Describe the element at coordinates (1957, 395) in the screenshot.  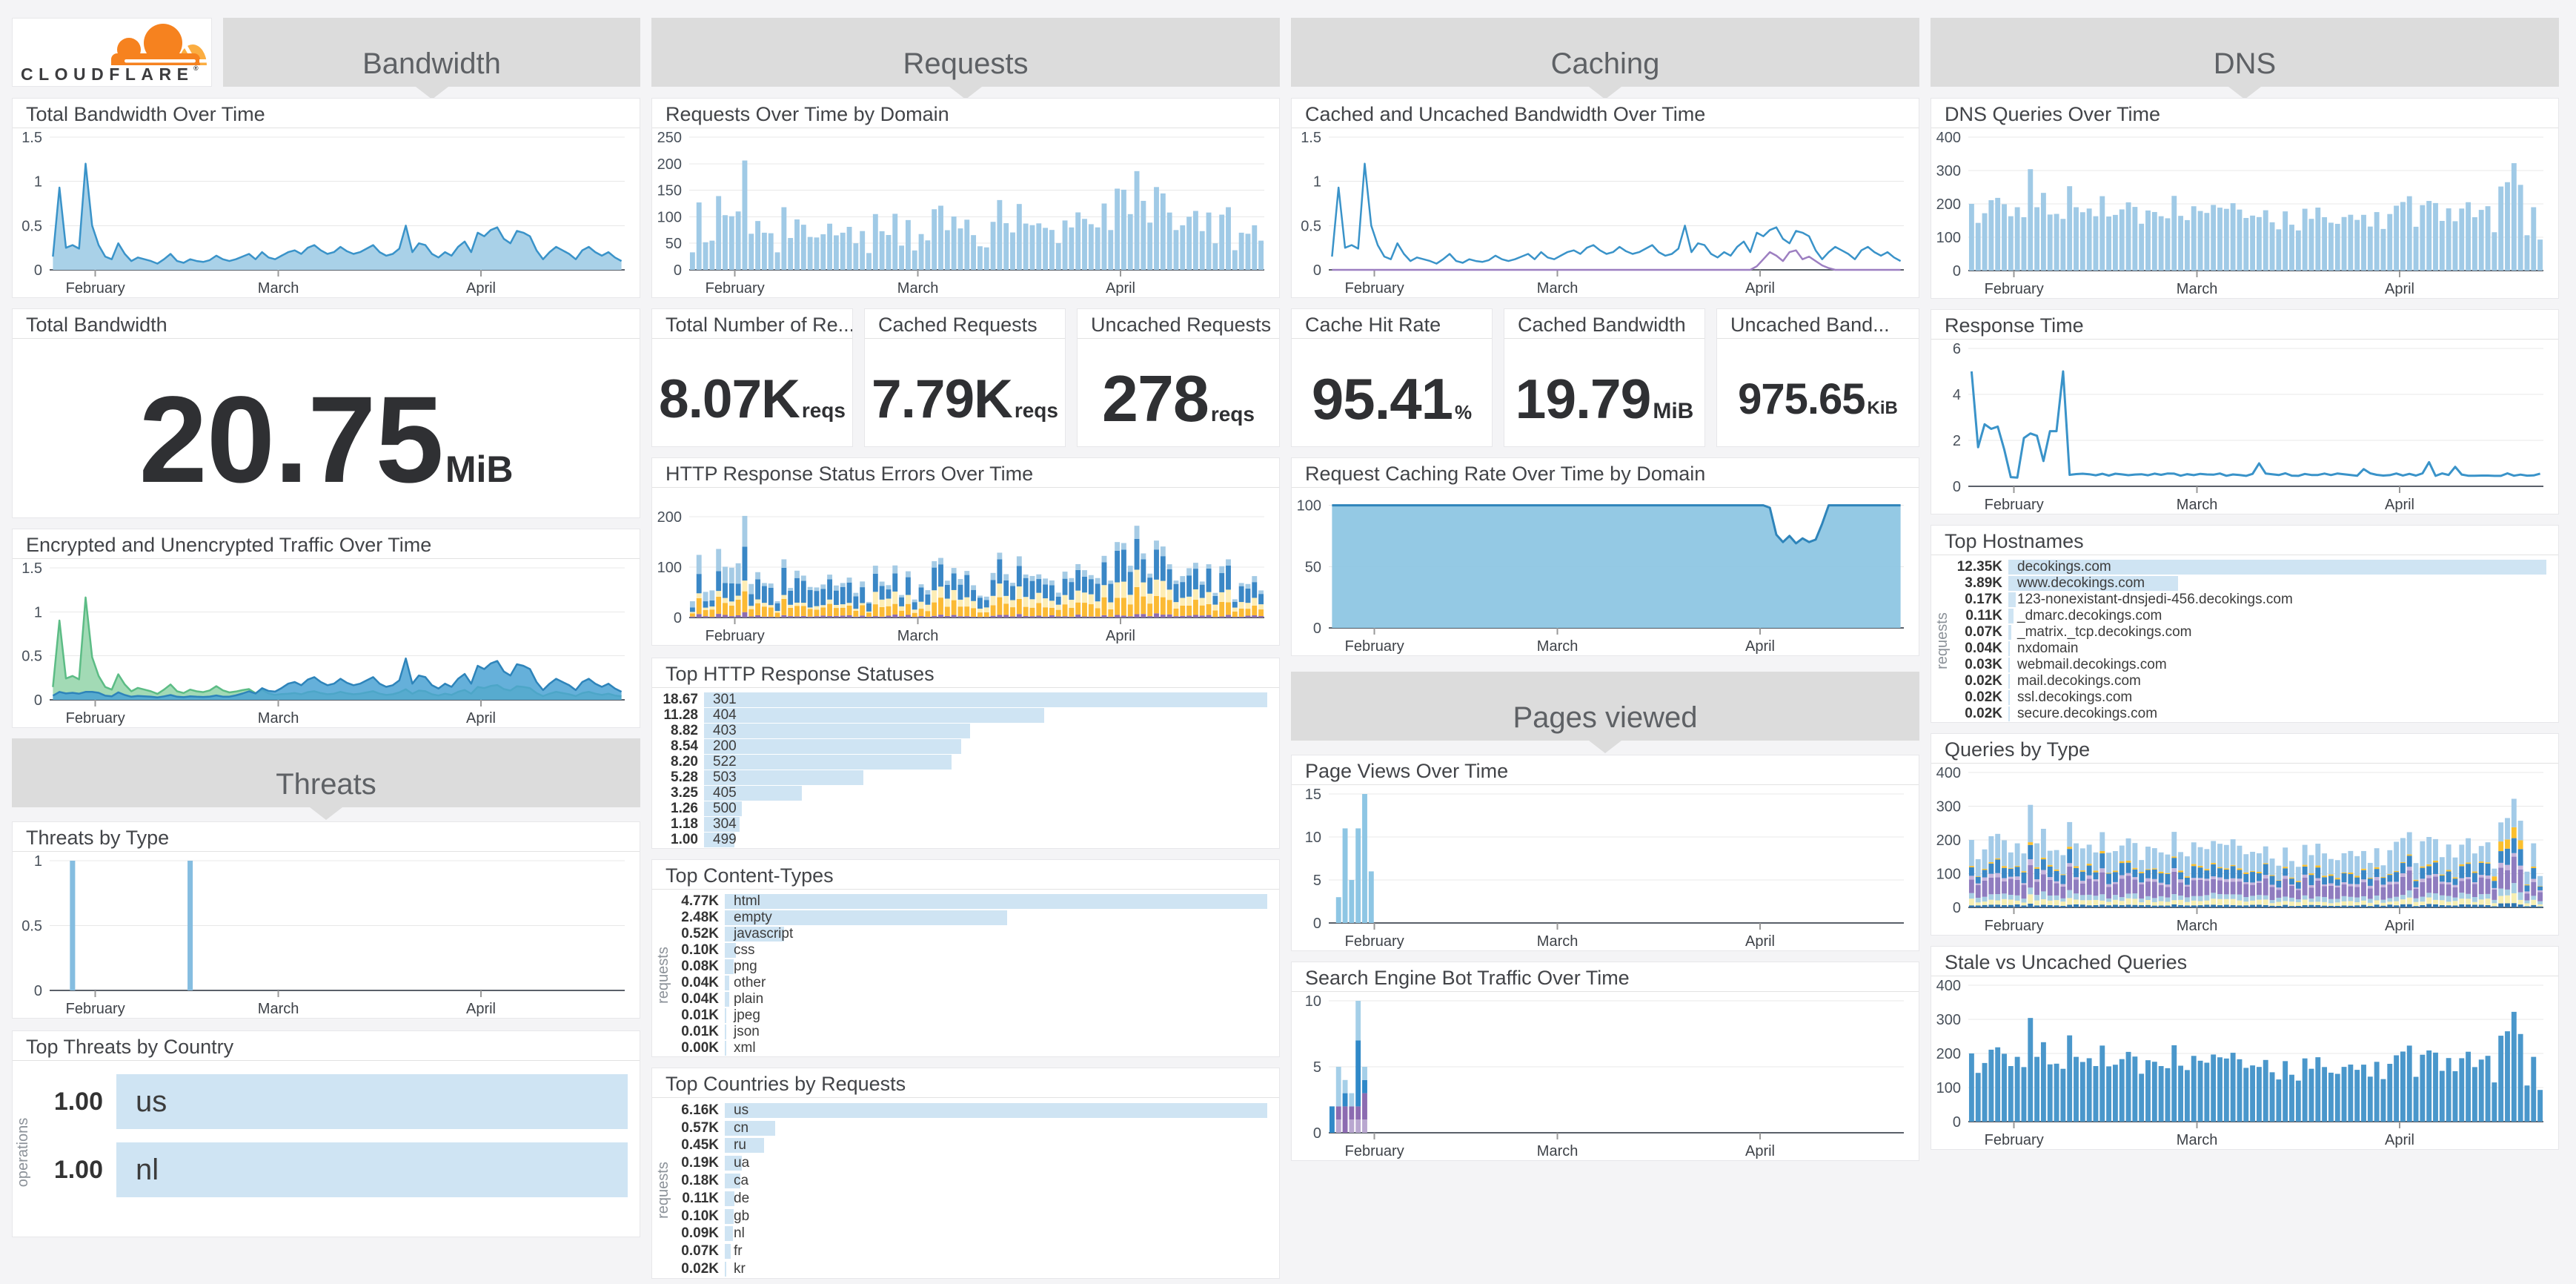
I see `svg-text: 4` at that location.